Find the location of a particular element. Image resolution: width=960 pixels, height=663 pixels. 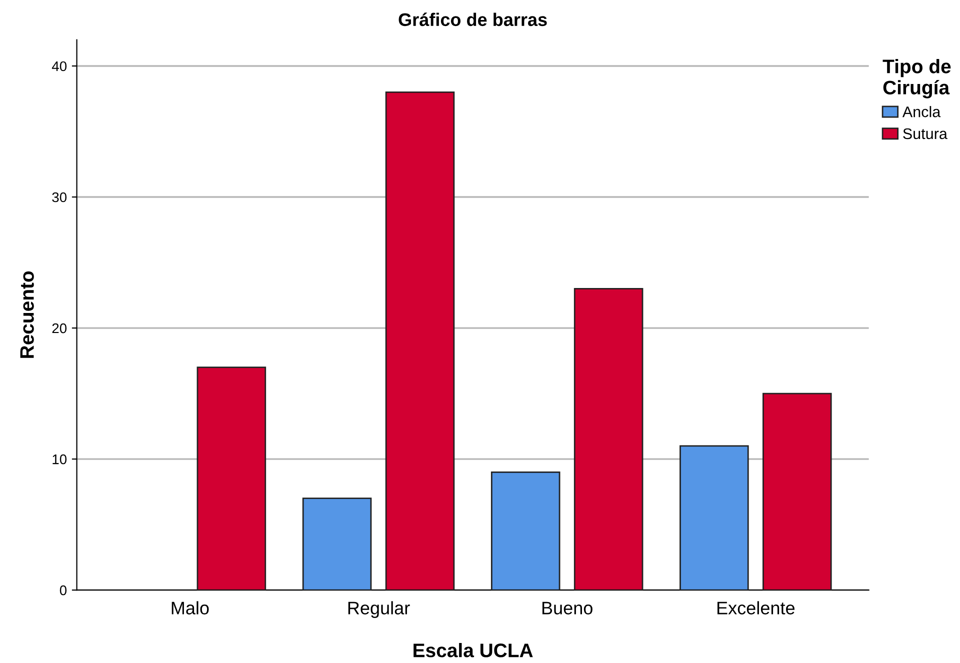

x-tick-label: Bueno is located at coordinates (567, 608).